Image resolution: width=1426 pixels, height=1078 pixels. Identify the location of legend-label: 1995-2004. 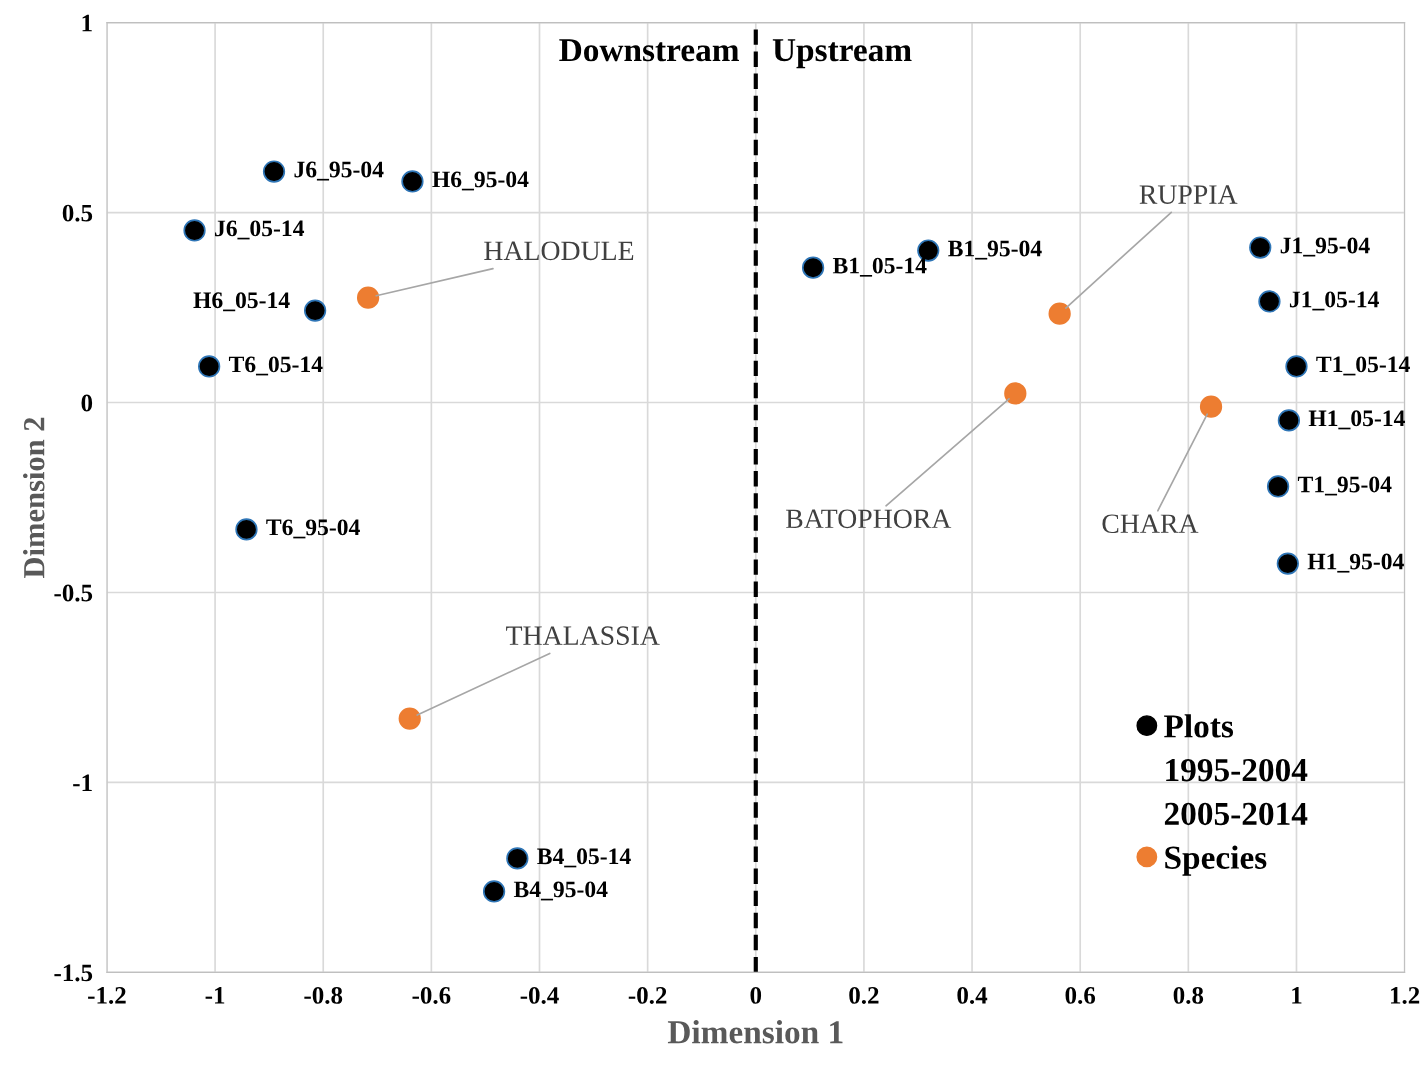
(1237, 770).